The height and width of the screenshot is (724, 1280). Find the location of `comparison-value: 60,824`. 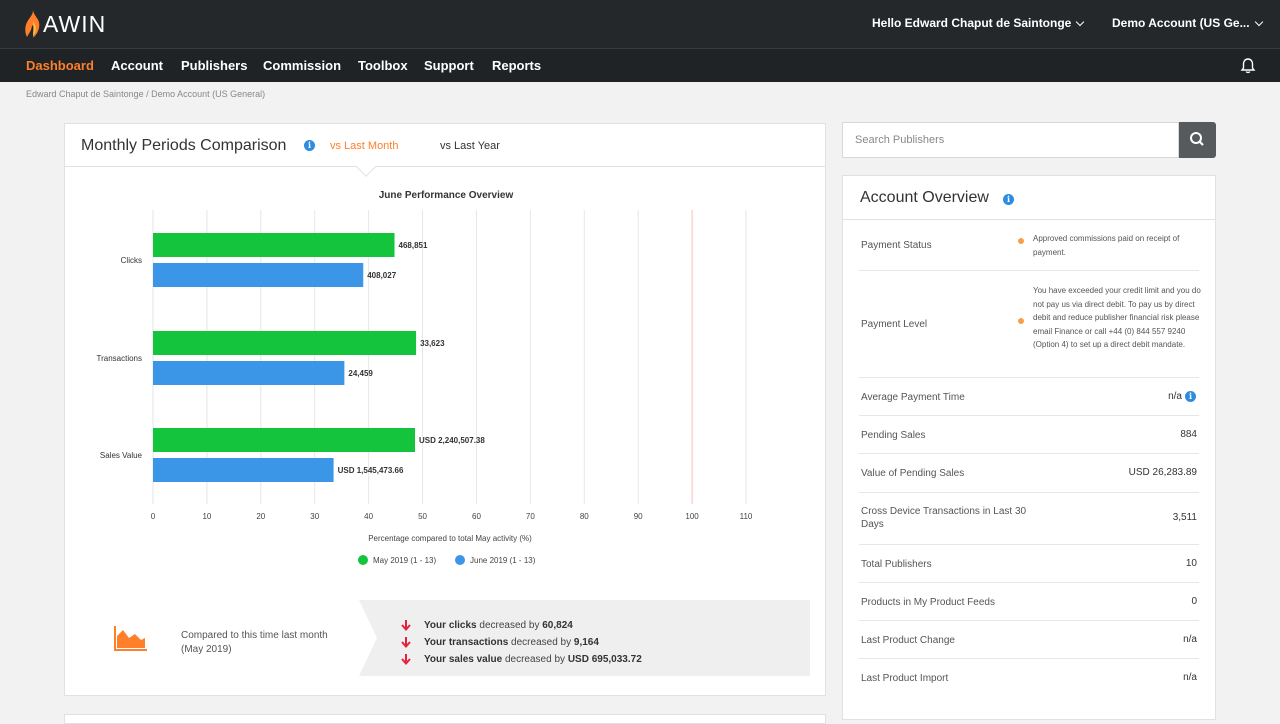

comparison-value: 60,824 is located at coordinates (557, 625).